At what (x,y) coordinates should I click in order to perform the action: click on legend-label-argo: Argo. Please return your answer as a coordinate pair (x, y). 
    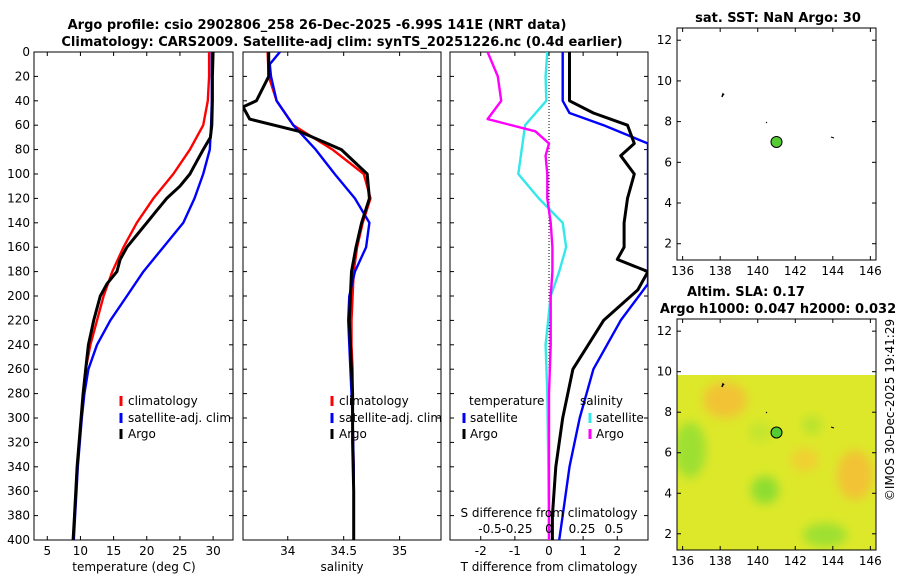
    Looking at the image, I should click on (142, 434).